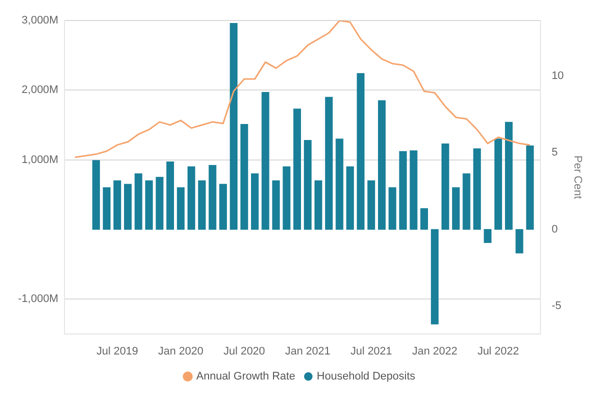 This screenshot has height=400, width=600. Describe the element at coordinates (244, 351) in the screenshot. I see `x-tick-label: Jul 2020` at that location.